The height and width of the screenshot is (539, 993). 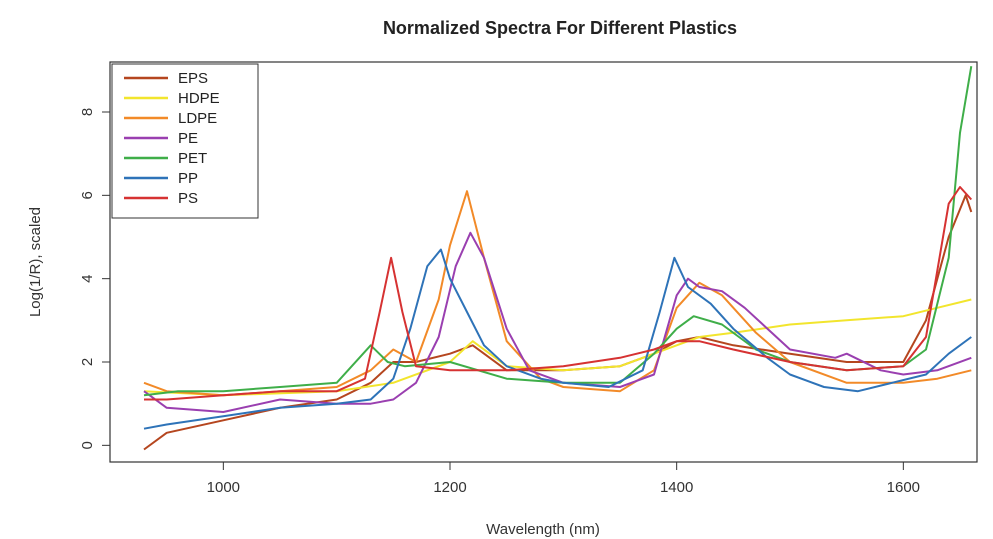 What do you see at coordinates (193, 78) in the screenshot?
I see `legend-label-eps: EPS` at bounding box center [193, 78].